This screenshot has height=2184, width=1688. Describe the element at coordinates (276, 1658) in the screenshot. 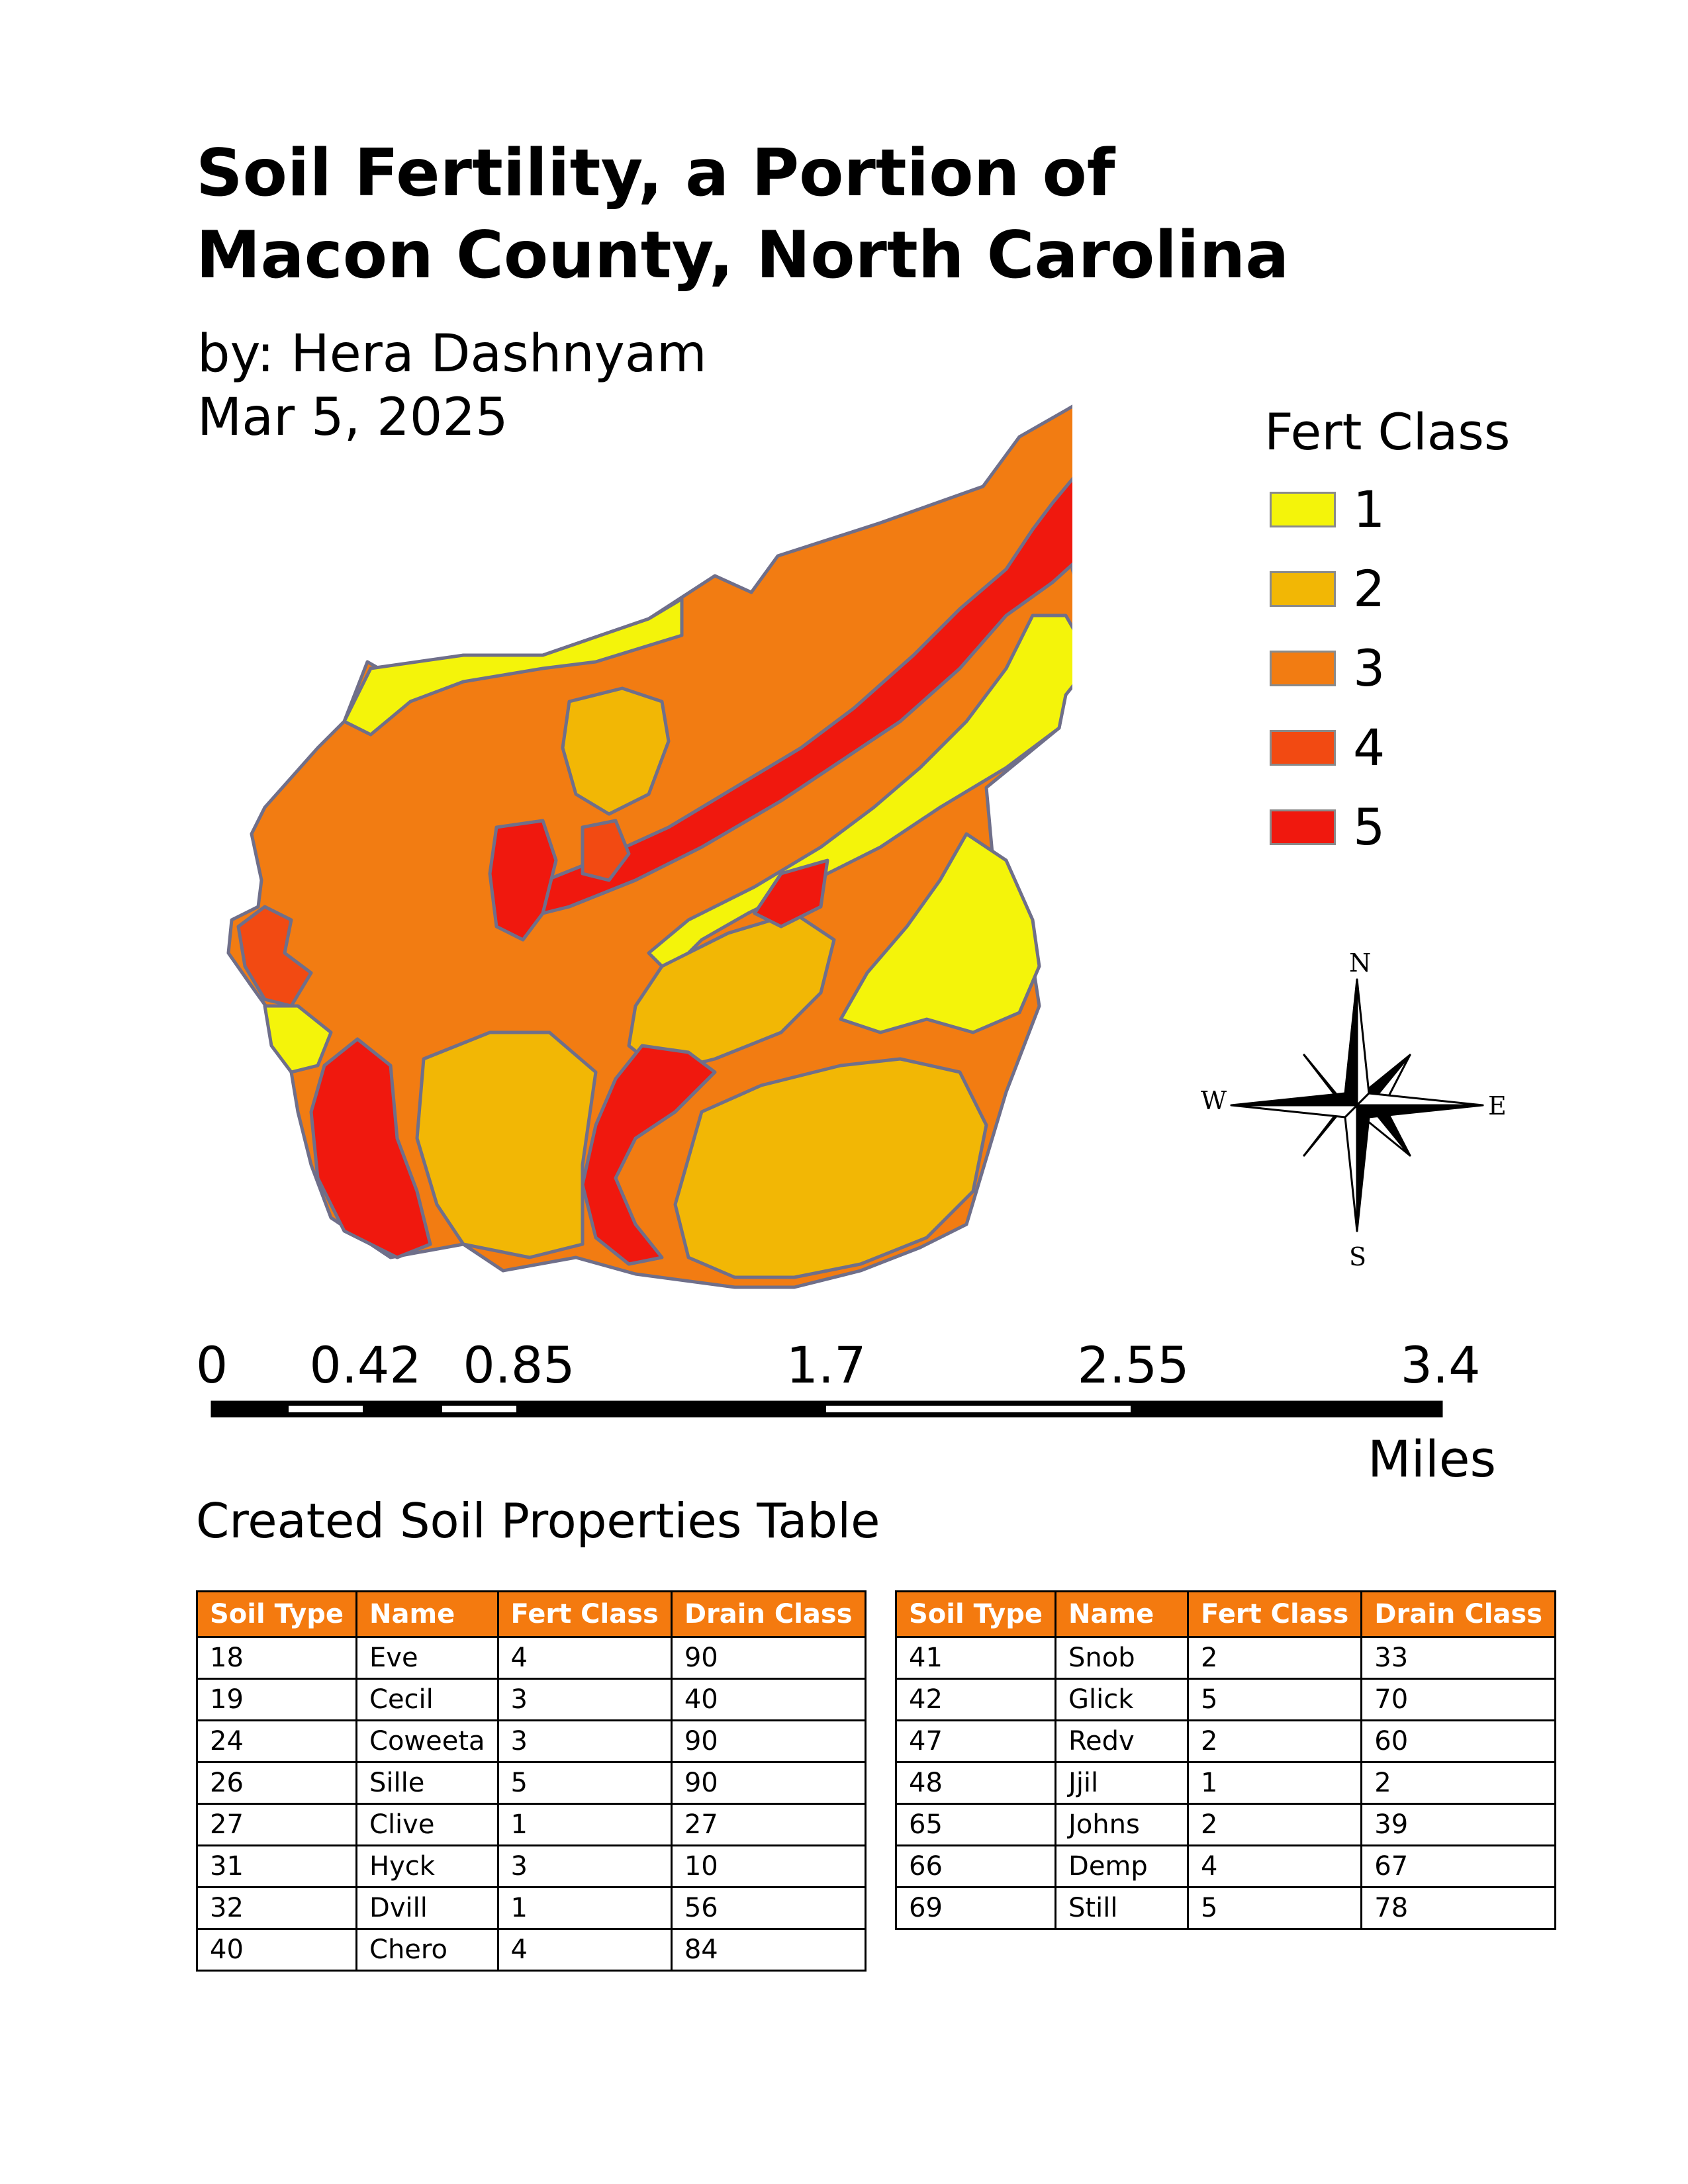

I see `cell-soil-type: 18` at that location.